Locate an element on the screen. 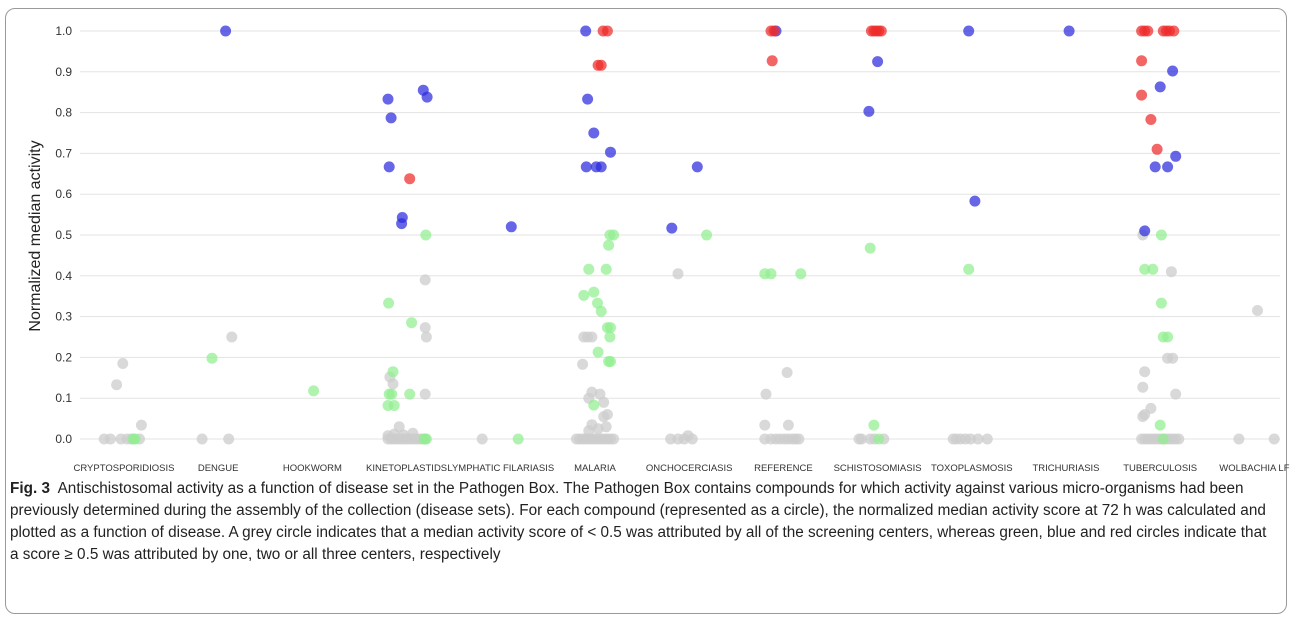  y-tick-label: 0.9 is located at coordinates (63, 72).